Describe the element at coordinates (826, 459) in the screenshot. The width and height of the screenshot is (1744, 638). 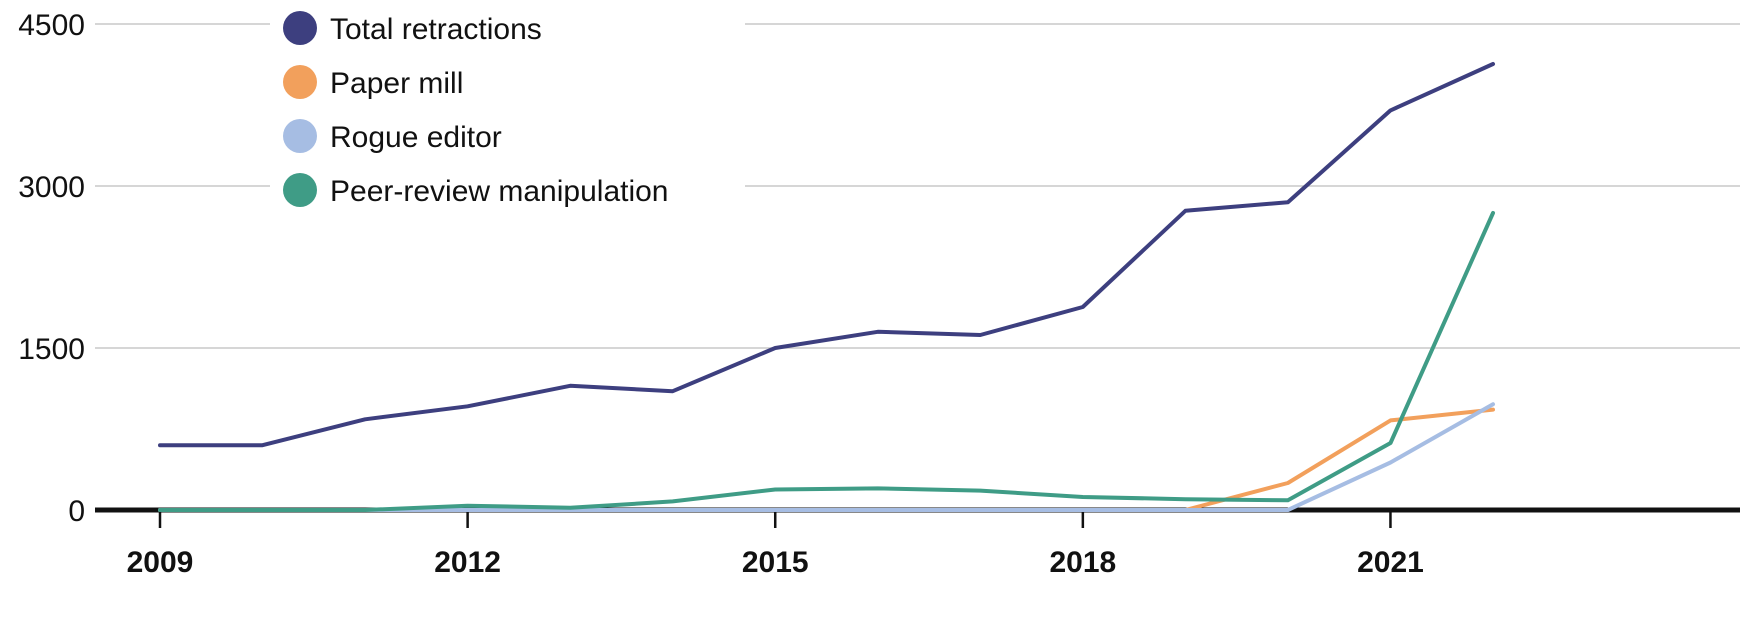
I see `series-line-paper-mill` at that location.